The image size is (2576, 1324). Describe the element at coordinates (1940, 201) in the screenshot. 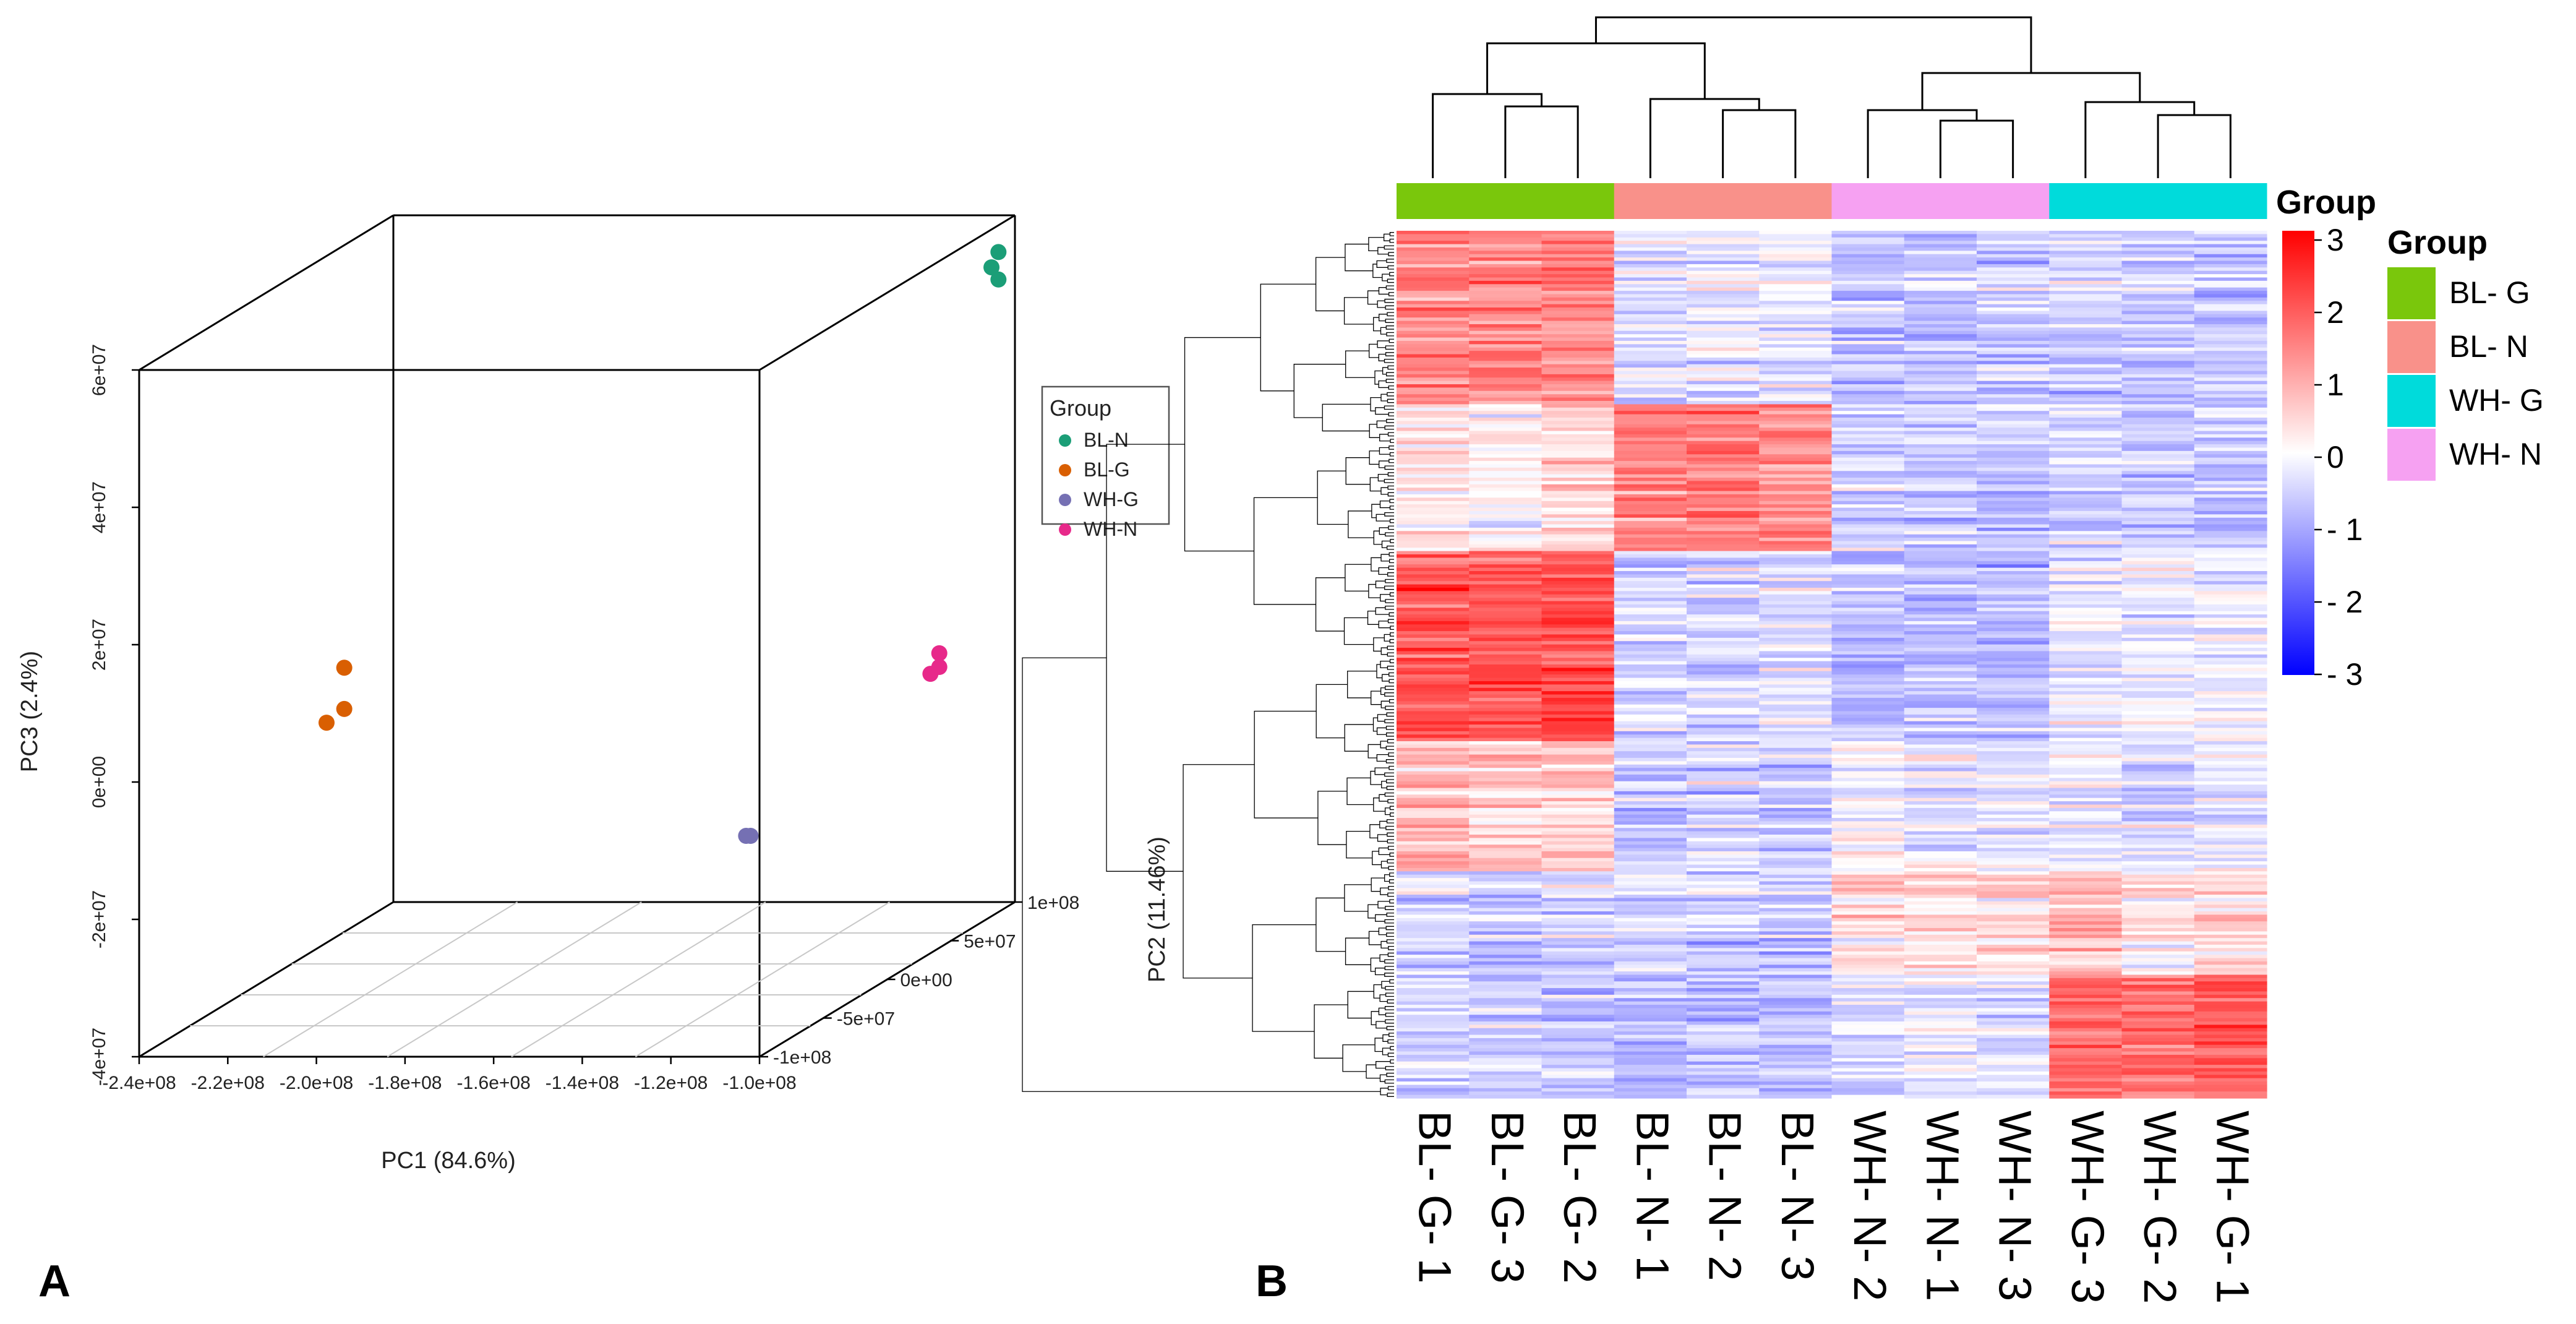

I see `group-bar-cell` at that location.